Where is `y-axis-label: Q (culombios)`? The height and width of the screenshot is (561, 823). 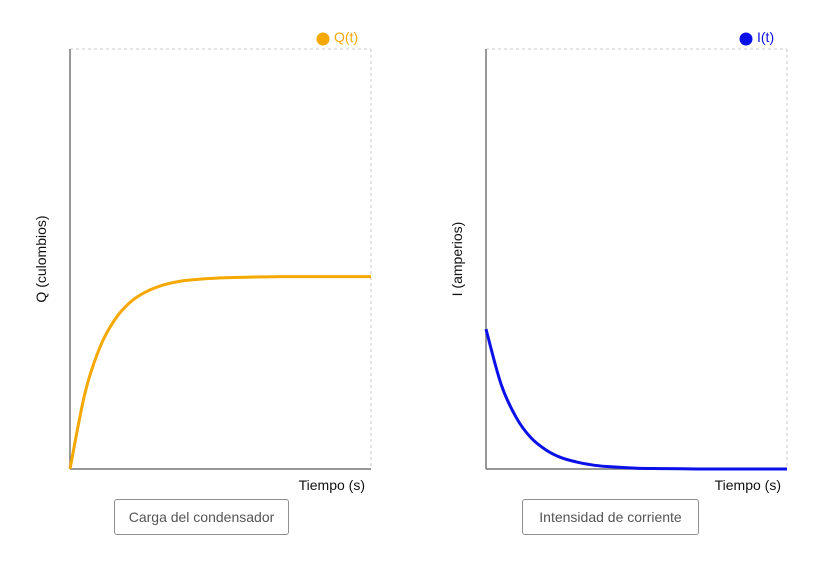
y-axis-label: Q (culombios) is located at coordinates (41, 258).